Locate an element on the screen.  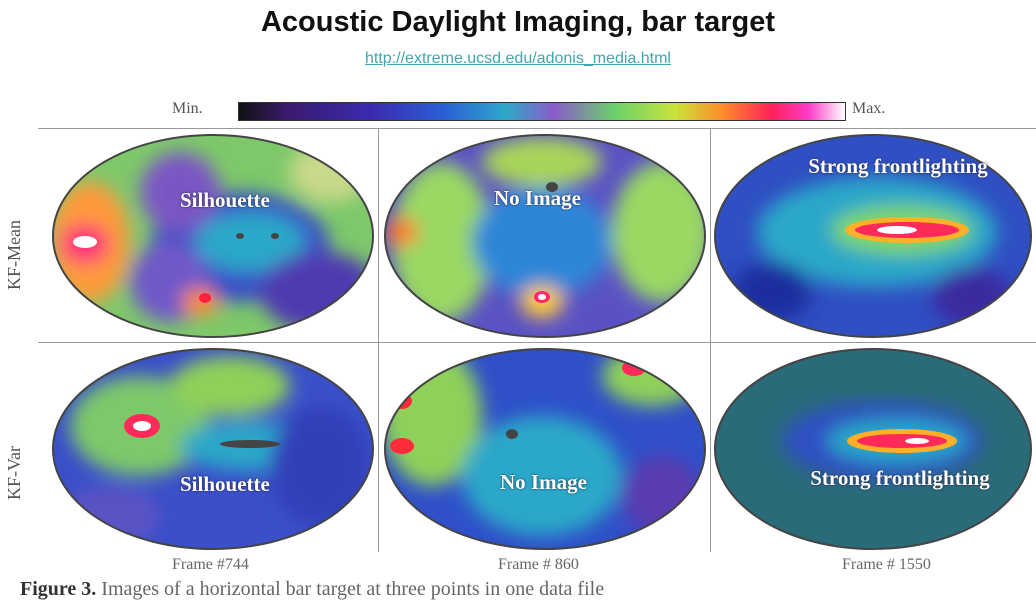
colorbar is located at coordinates (542, 111).